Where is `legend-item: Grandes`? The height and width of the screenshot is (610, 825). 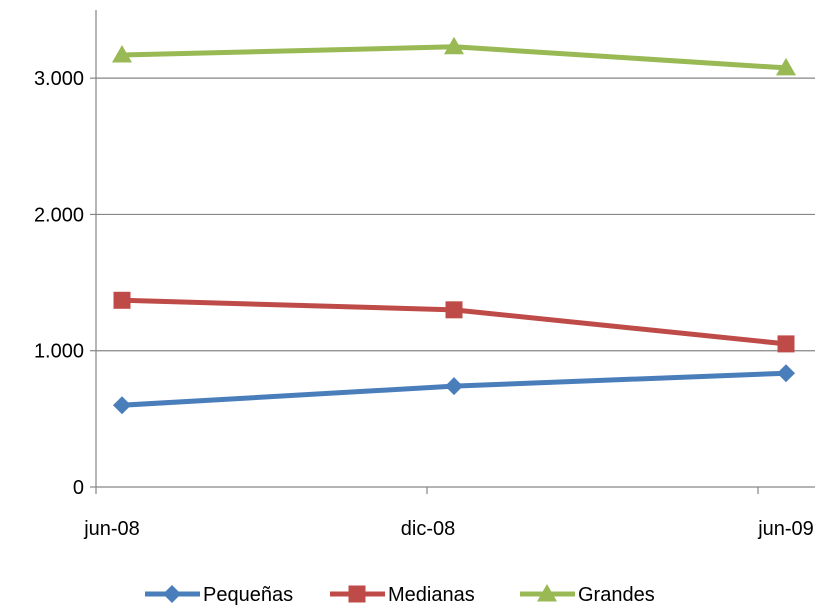 legend-item: Grandes is located at coordinates (587, 595).